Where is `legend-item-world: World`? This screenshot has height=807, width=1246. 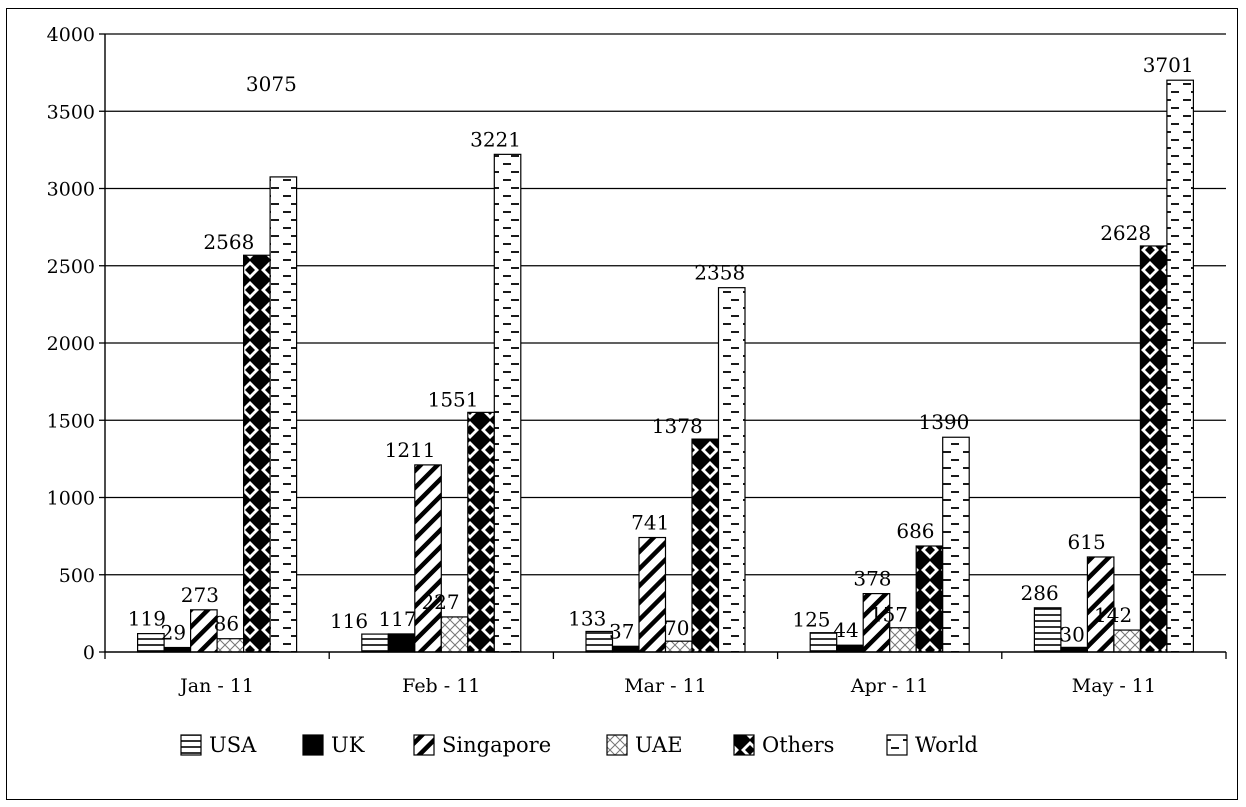
legend-item-world: World is located at coordinates (932, 745).